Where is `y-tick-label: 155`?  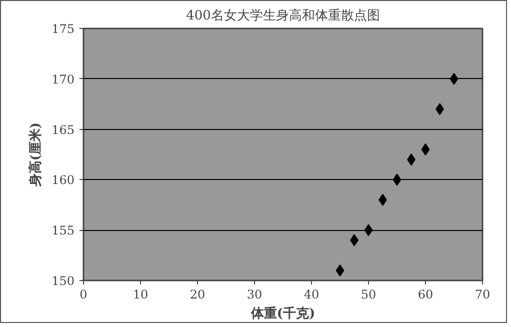
y-tick-label: 155 is located at coordinates (63, 231).